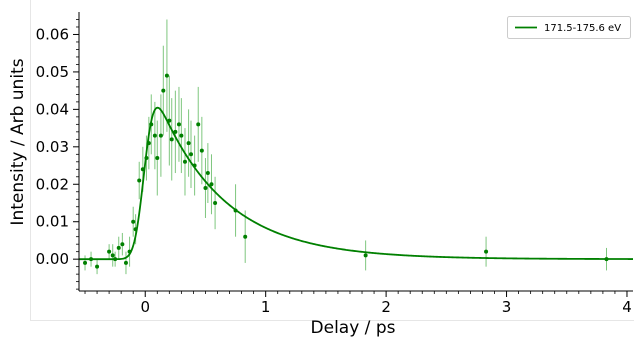 The width and height of the screenshot is (634, 339). I want to click on legend-label: 171.5-175.6 eV, so click(582, 28).